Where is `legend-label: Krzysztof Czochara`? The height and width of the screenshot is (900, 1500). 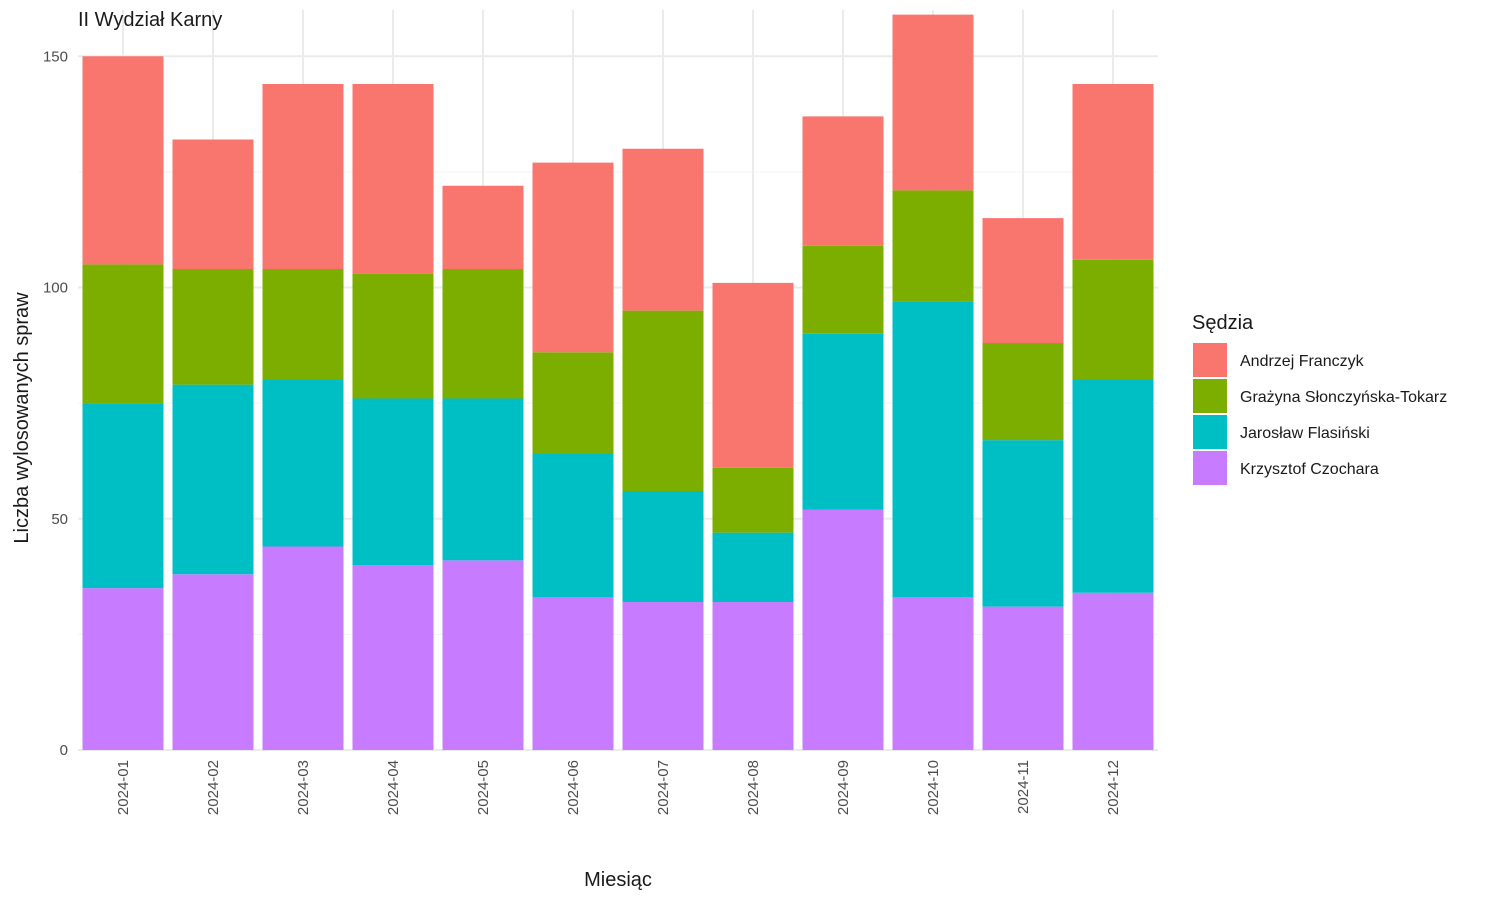
legend-label: Krzysztof Czochara is located at coordinates (1309, 469).